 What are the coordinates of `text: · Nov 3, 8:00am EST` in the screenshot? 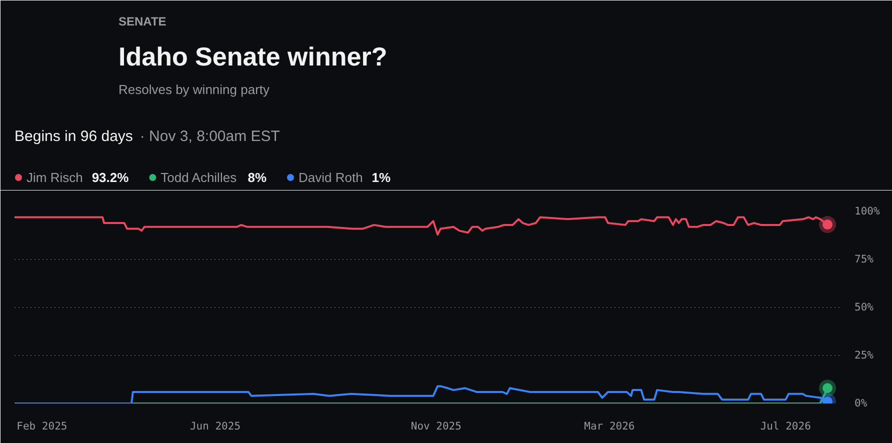 It's located at (210, 136).